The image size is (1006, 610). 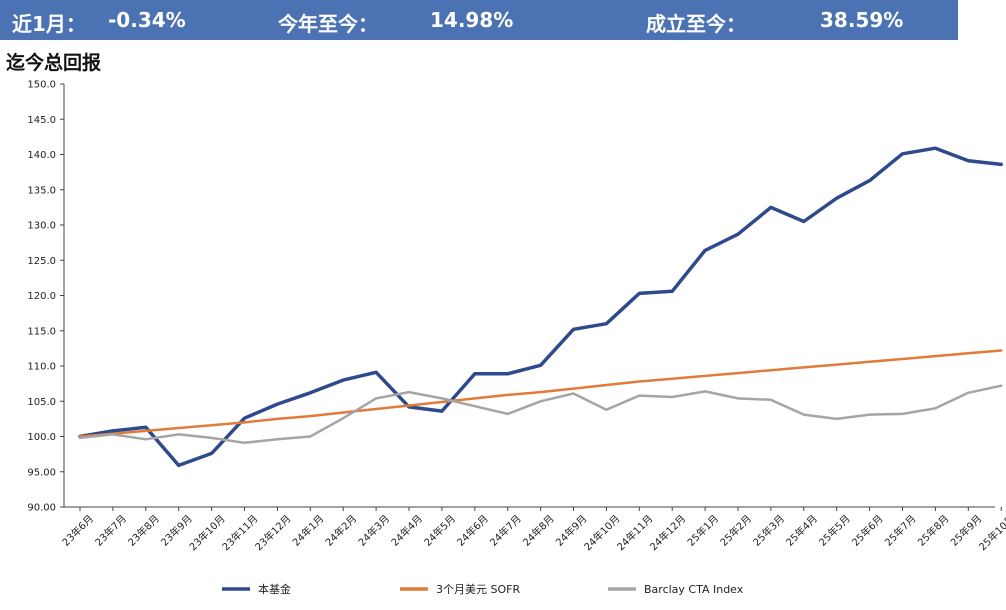 What do you see at coordinates (340, 530) in the screenshot?
I see `x-tick-label: 24年2月` at bounding box center [340, 530].